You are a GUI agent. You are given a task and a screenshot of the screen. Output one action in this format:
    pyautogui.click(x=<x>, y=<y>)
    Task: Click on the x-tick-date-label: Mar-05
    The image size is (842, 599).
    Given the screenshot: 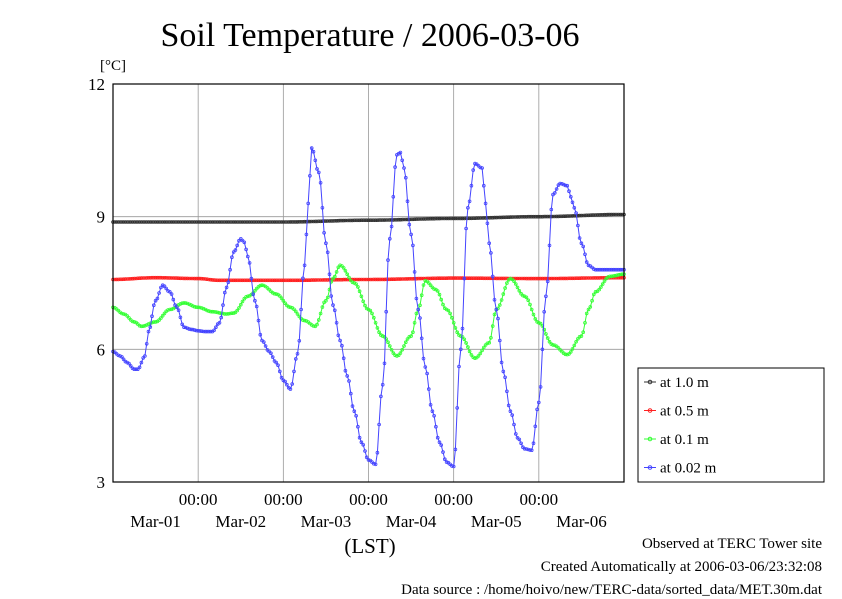 What is the action you would take?
    pyautogui.click(x=496, y=521)
    